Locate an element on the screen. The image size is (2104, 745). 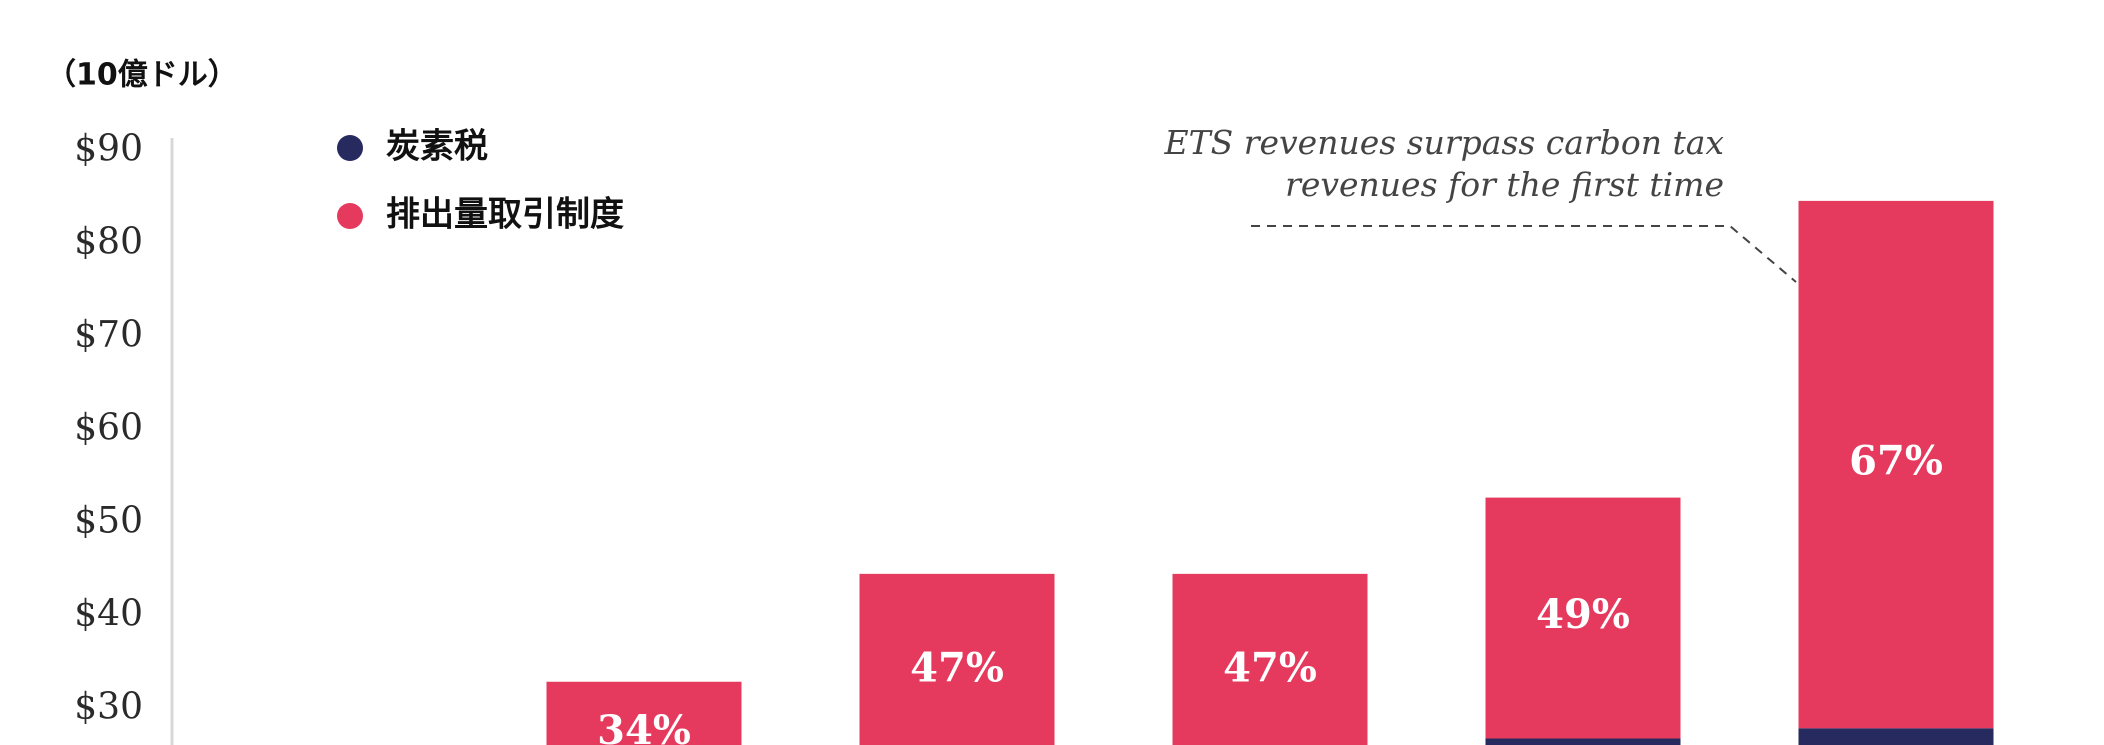
y-tick-label: $80 is located at coordinates (108, 242).